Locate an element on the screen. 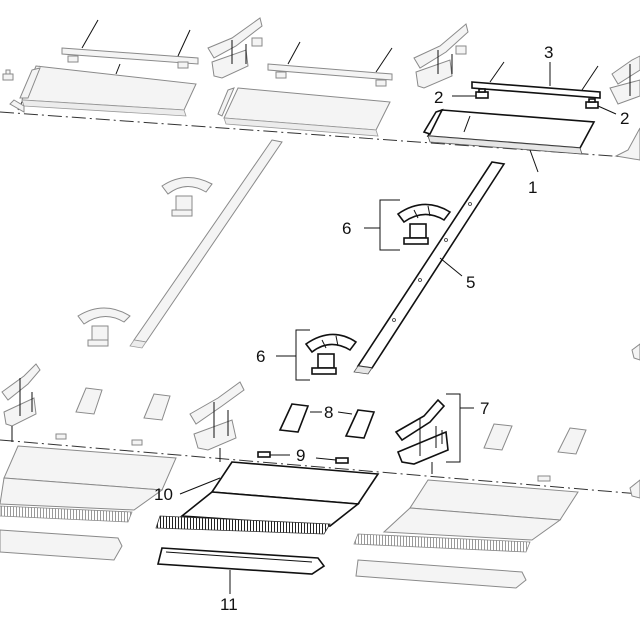 Image resolution: width=640 pixels, height=640 pixels. lower-left-bracket is located at coordinates (21, 402).